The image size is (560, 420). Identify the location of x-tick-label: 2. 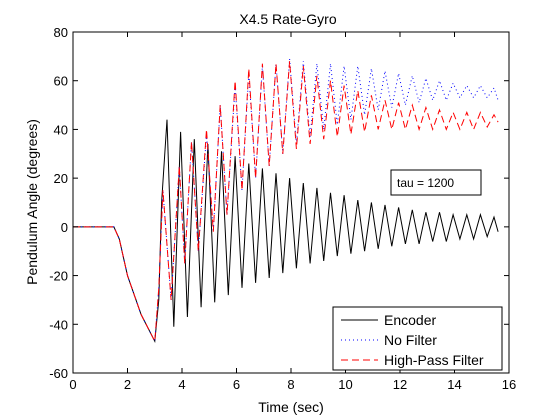
(127, 384).